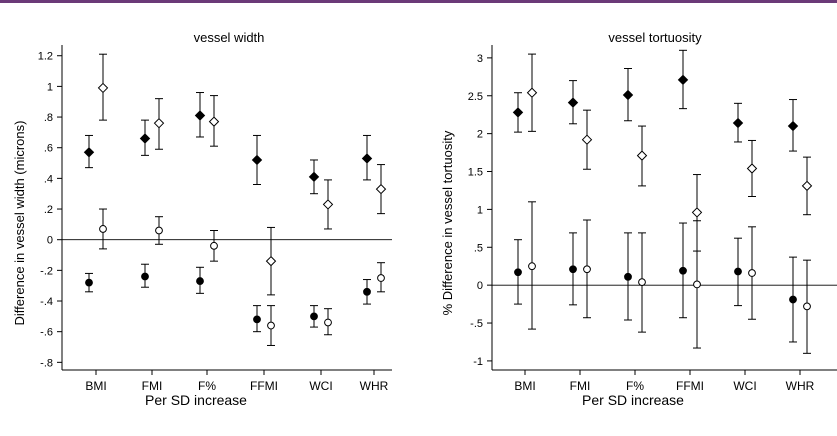 This screenshot has height=436, width=837. Describe the element at coordinates (480, 135) in the screenshot. I see `y-tick-label: 2` at that location.